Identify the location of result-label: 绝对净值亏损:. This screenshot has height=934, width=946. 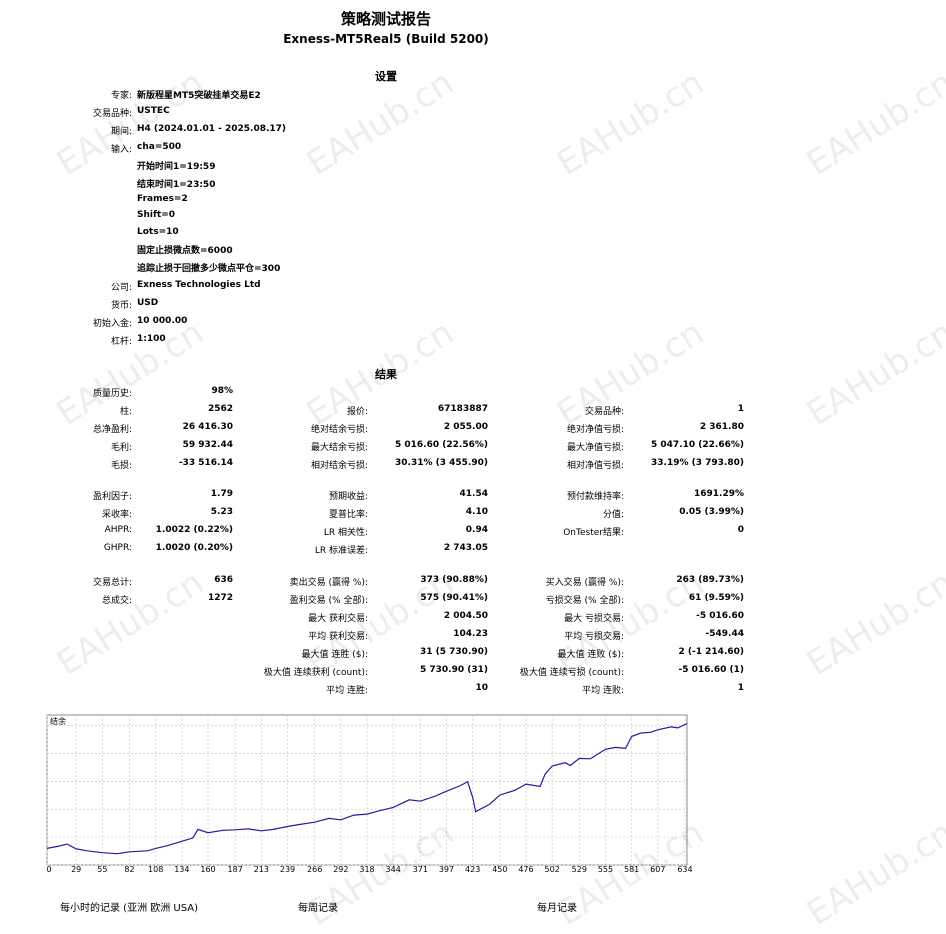
(595, 430).